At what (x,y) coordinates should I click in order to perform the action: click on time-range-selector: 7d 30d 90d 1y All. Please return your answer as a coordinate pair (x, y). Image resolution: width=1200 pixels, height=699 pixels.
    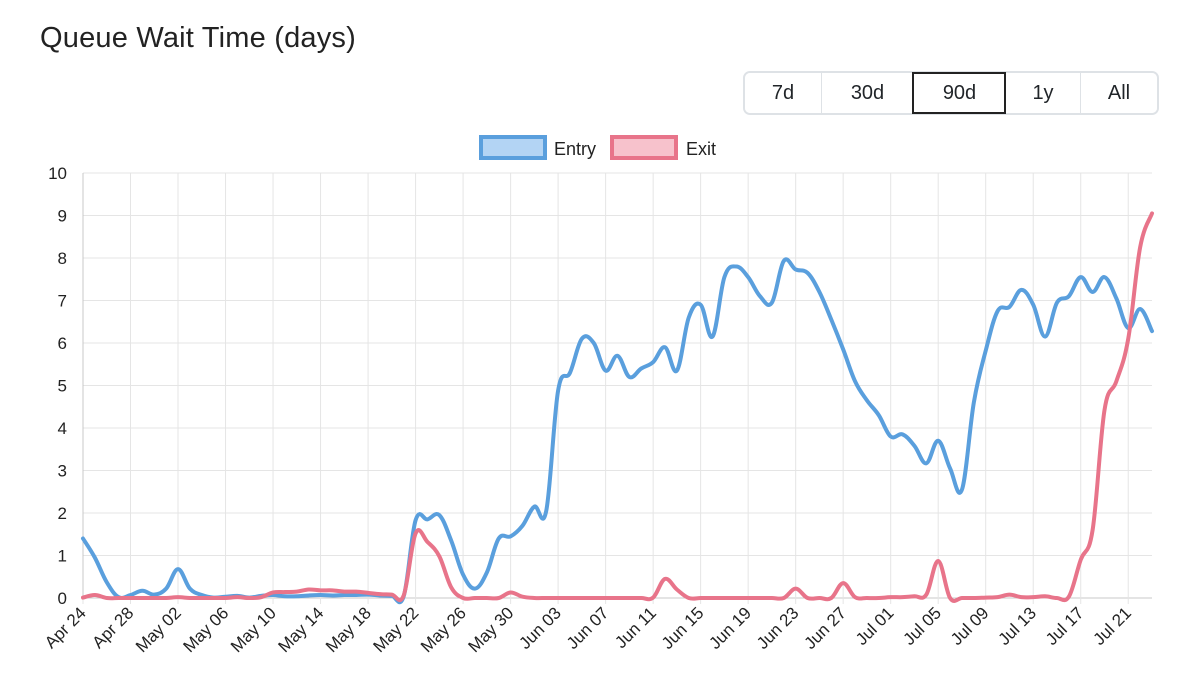
    Looking at the image, I should click on (951, 93).